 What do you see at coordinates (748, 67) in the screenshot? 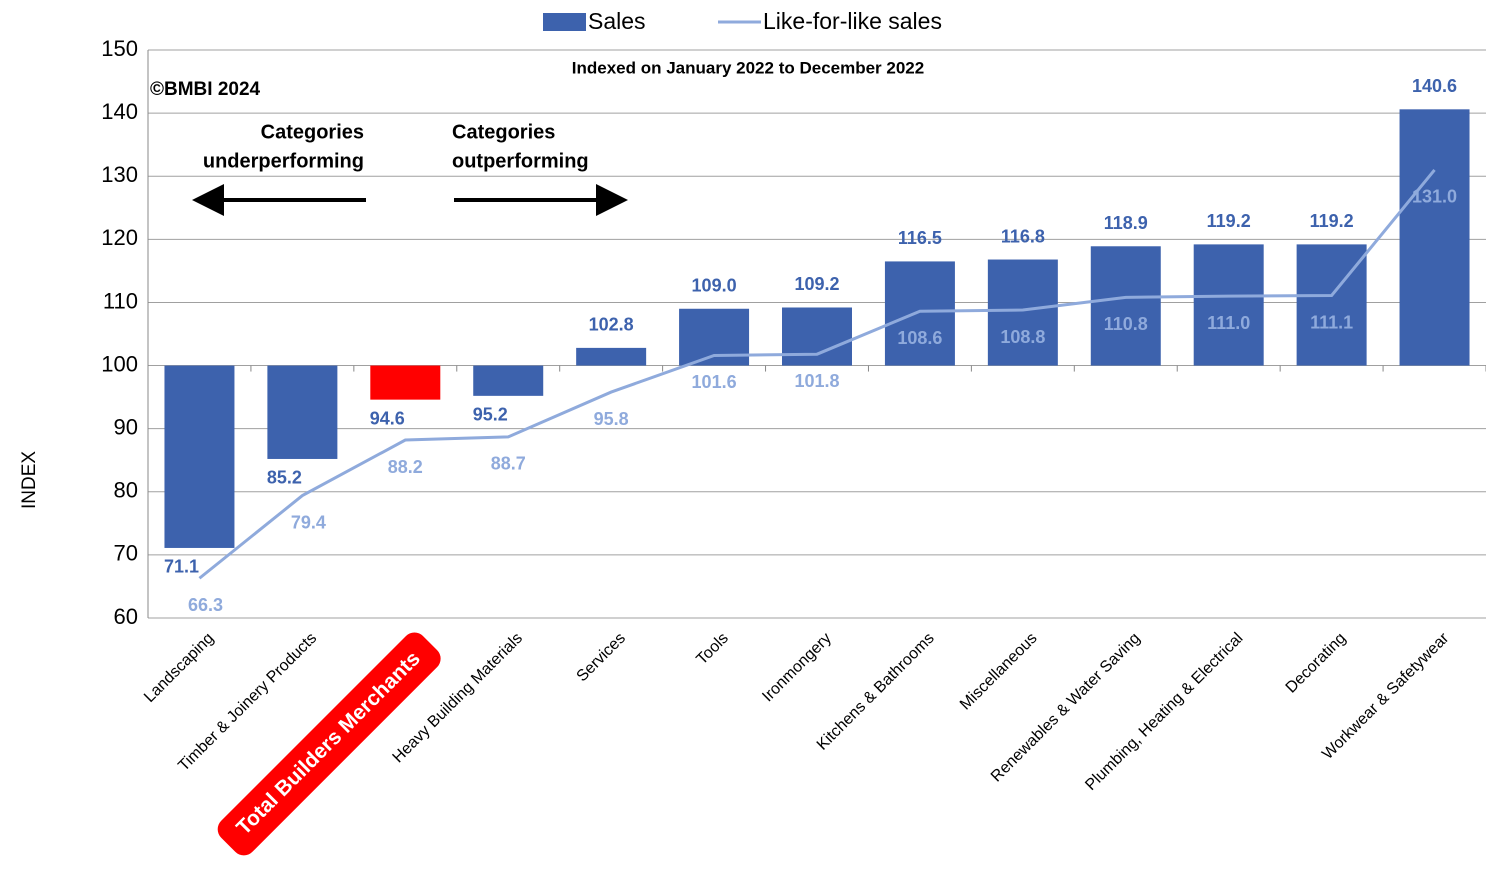
I see `subtitle: Indexed on January 2022 to December 2022` at bounding box center [748, 67].